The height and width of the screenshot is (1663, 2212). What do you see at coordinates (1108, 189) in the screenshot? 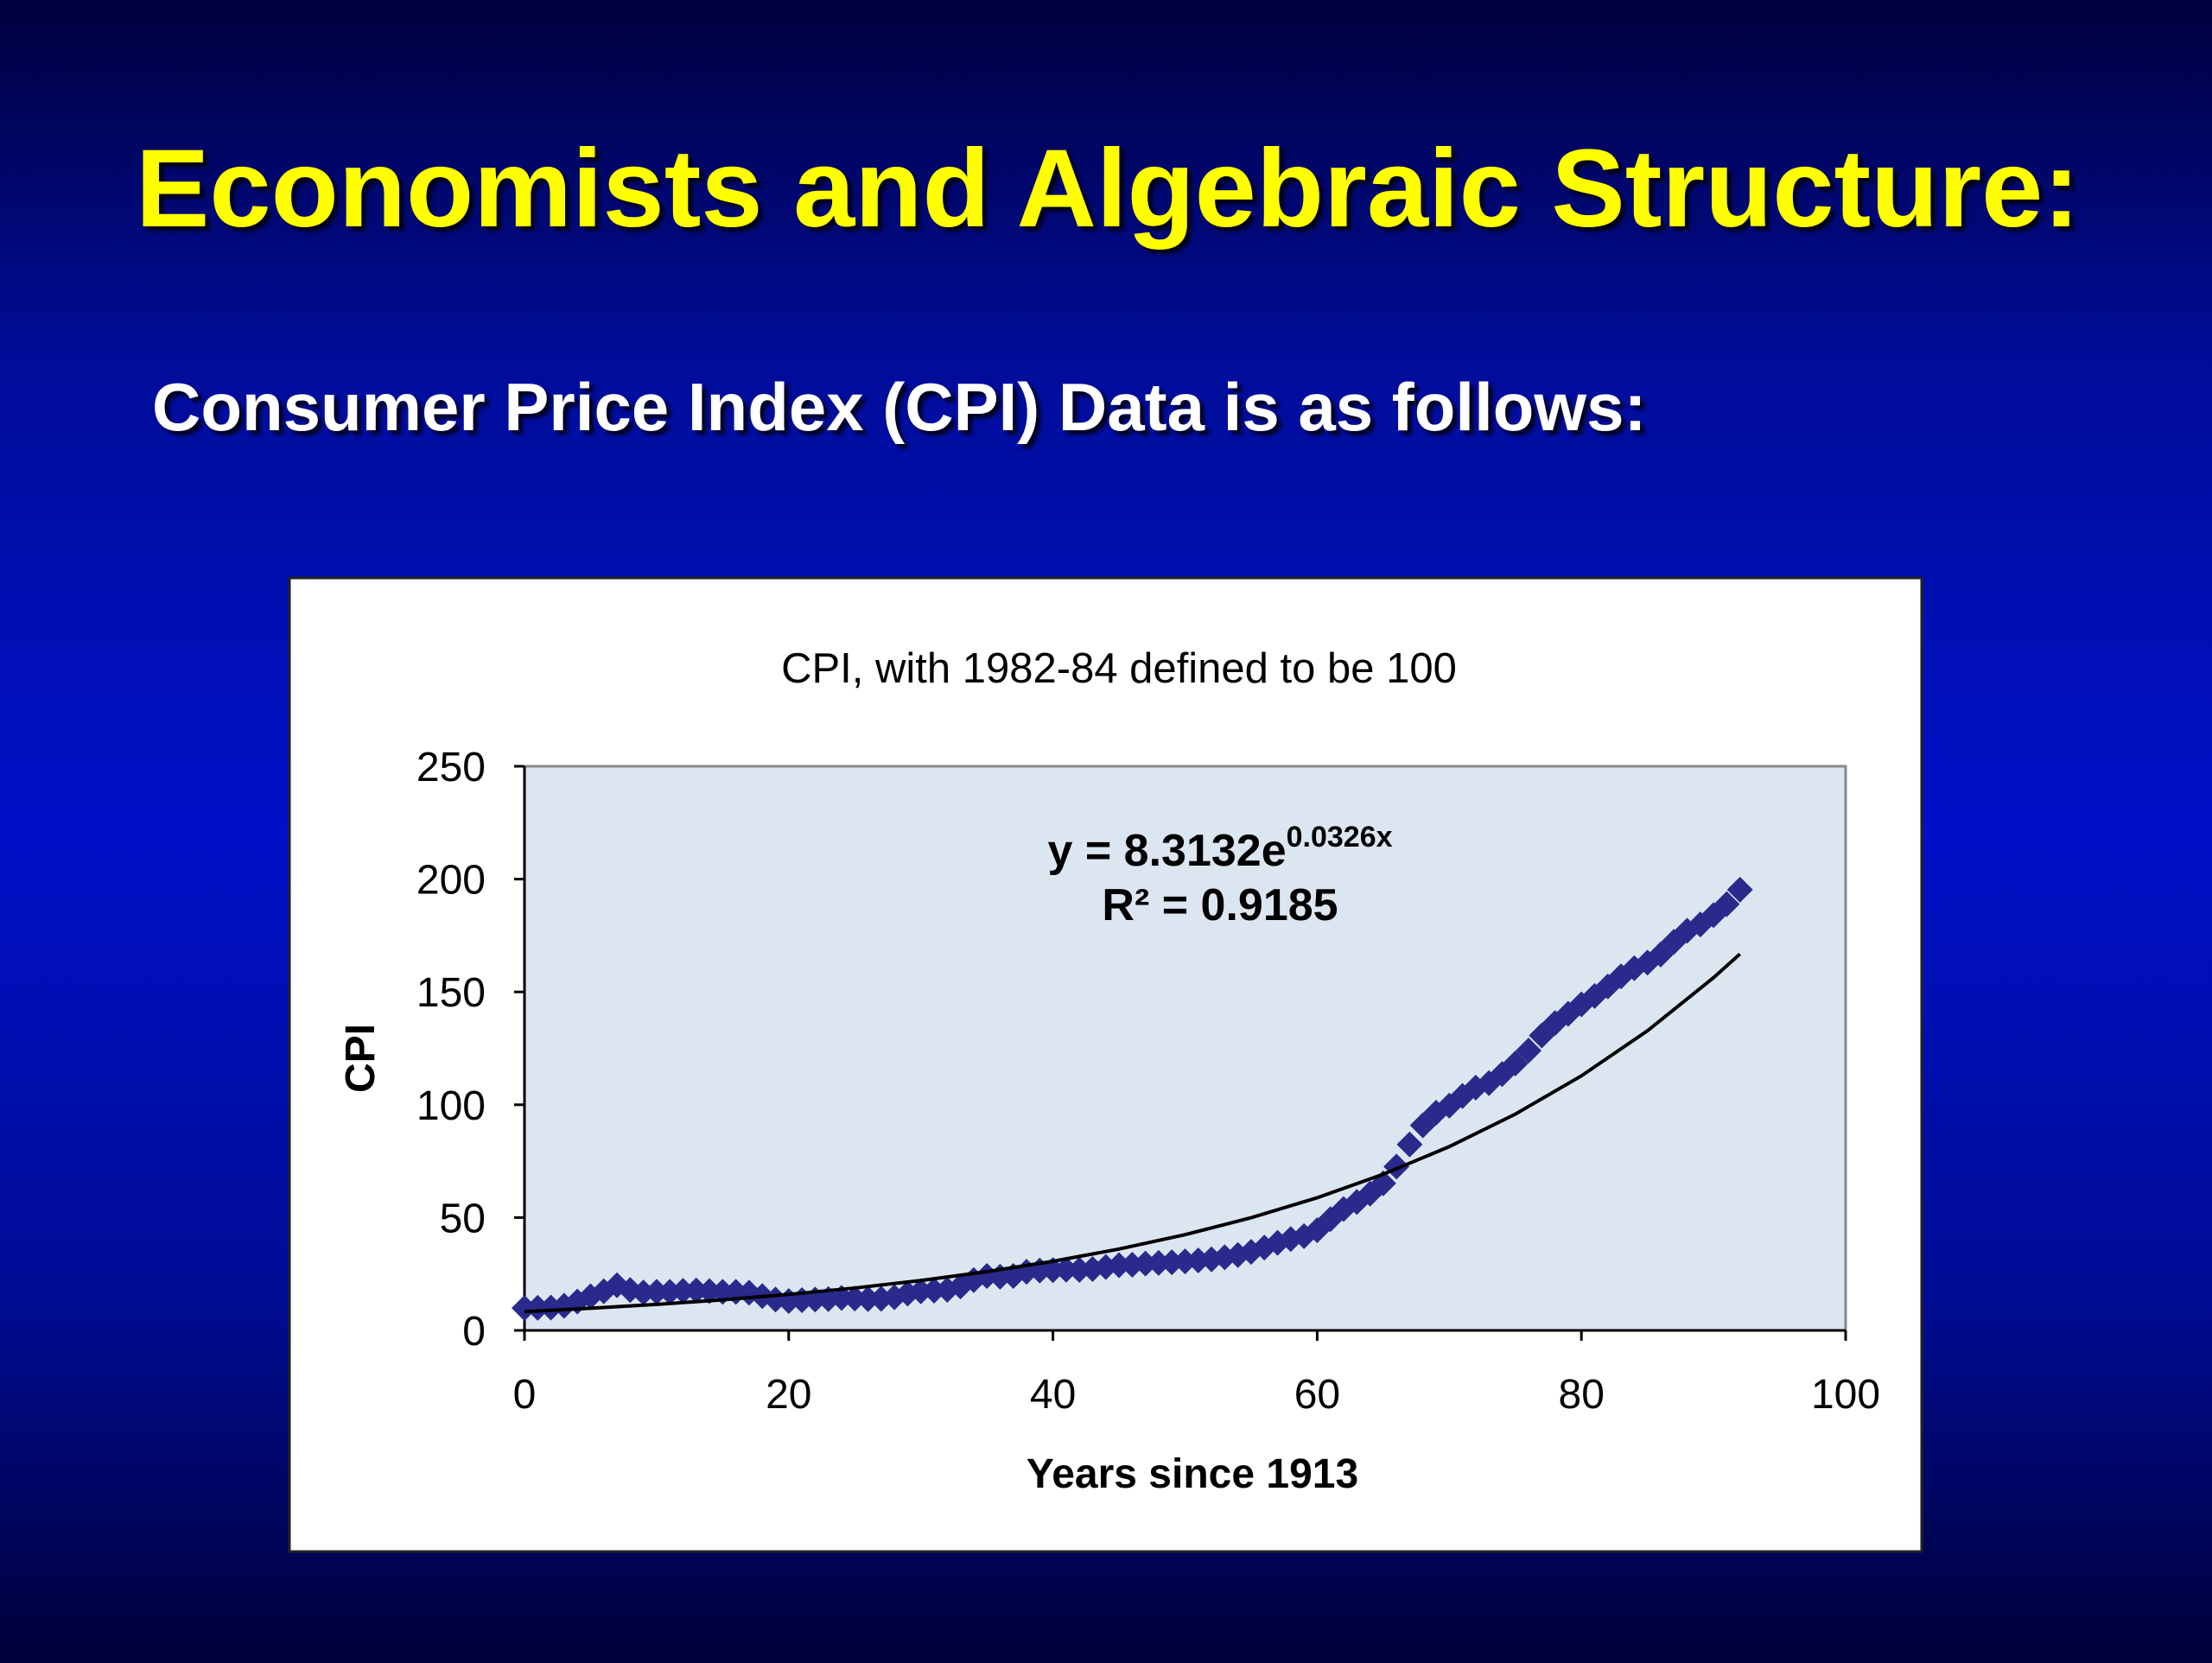
I see `slide-title: Economists and Algebraic Structure:` at bounding box center [1108, 189].